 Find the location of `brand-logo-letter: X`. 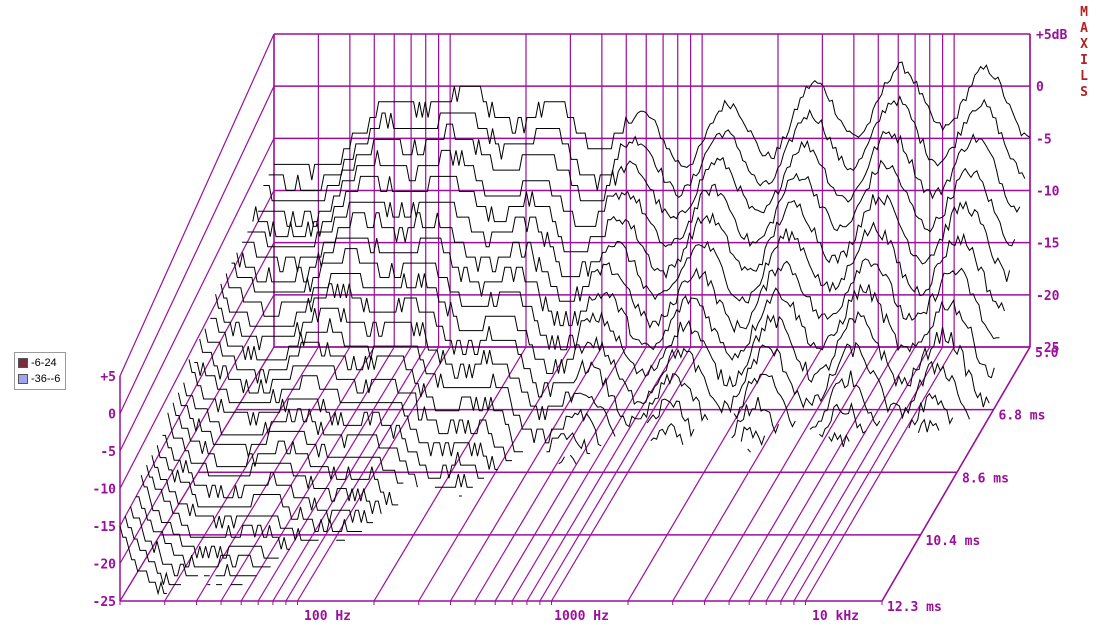

brand-logo-letter: X is located at coordinates (1084, 44).